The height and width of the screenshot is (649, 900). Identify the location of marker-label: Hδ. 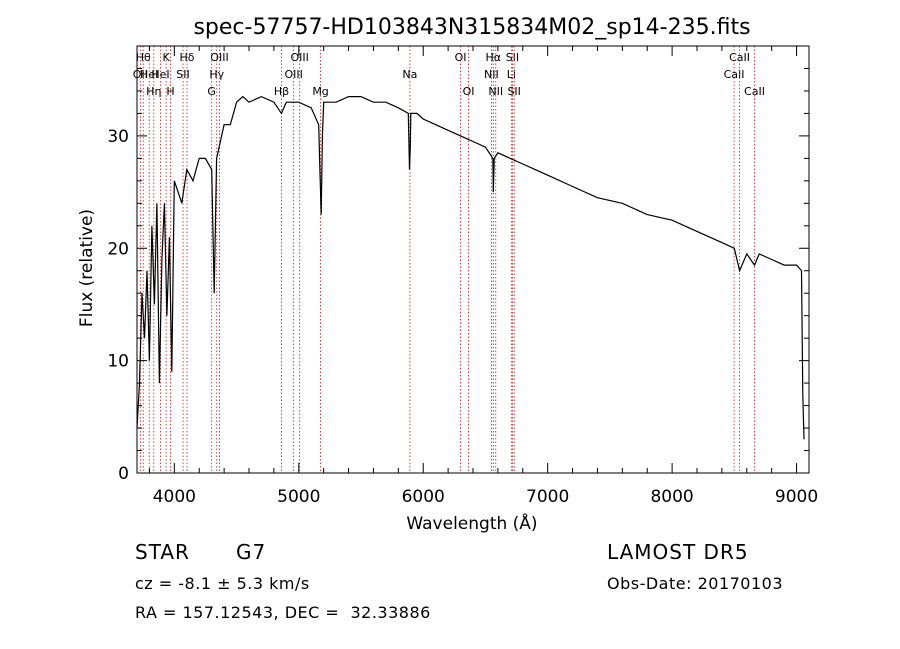
(187, 57).